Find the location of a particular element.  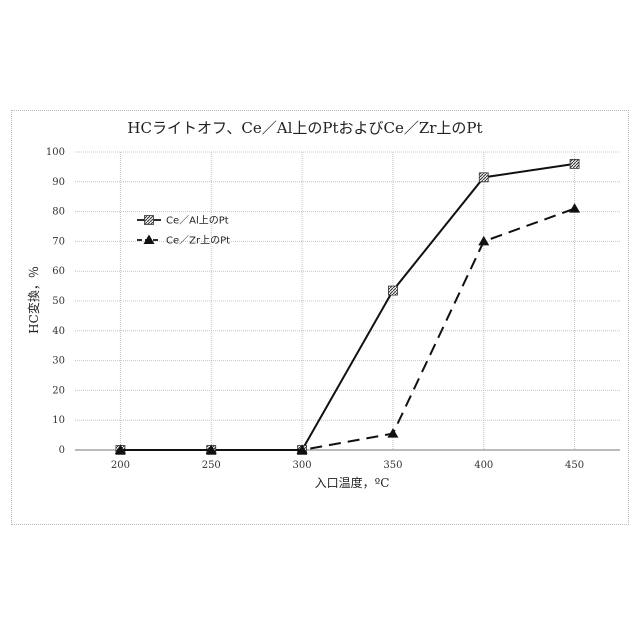

chart-title: HCライトオフ、Ce／Al上のPtおよびCe／Zr上のPt is located at coordinates (304, 128).